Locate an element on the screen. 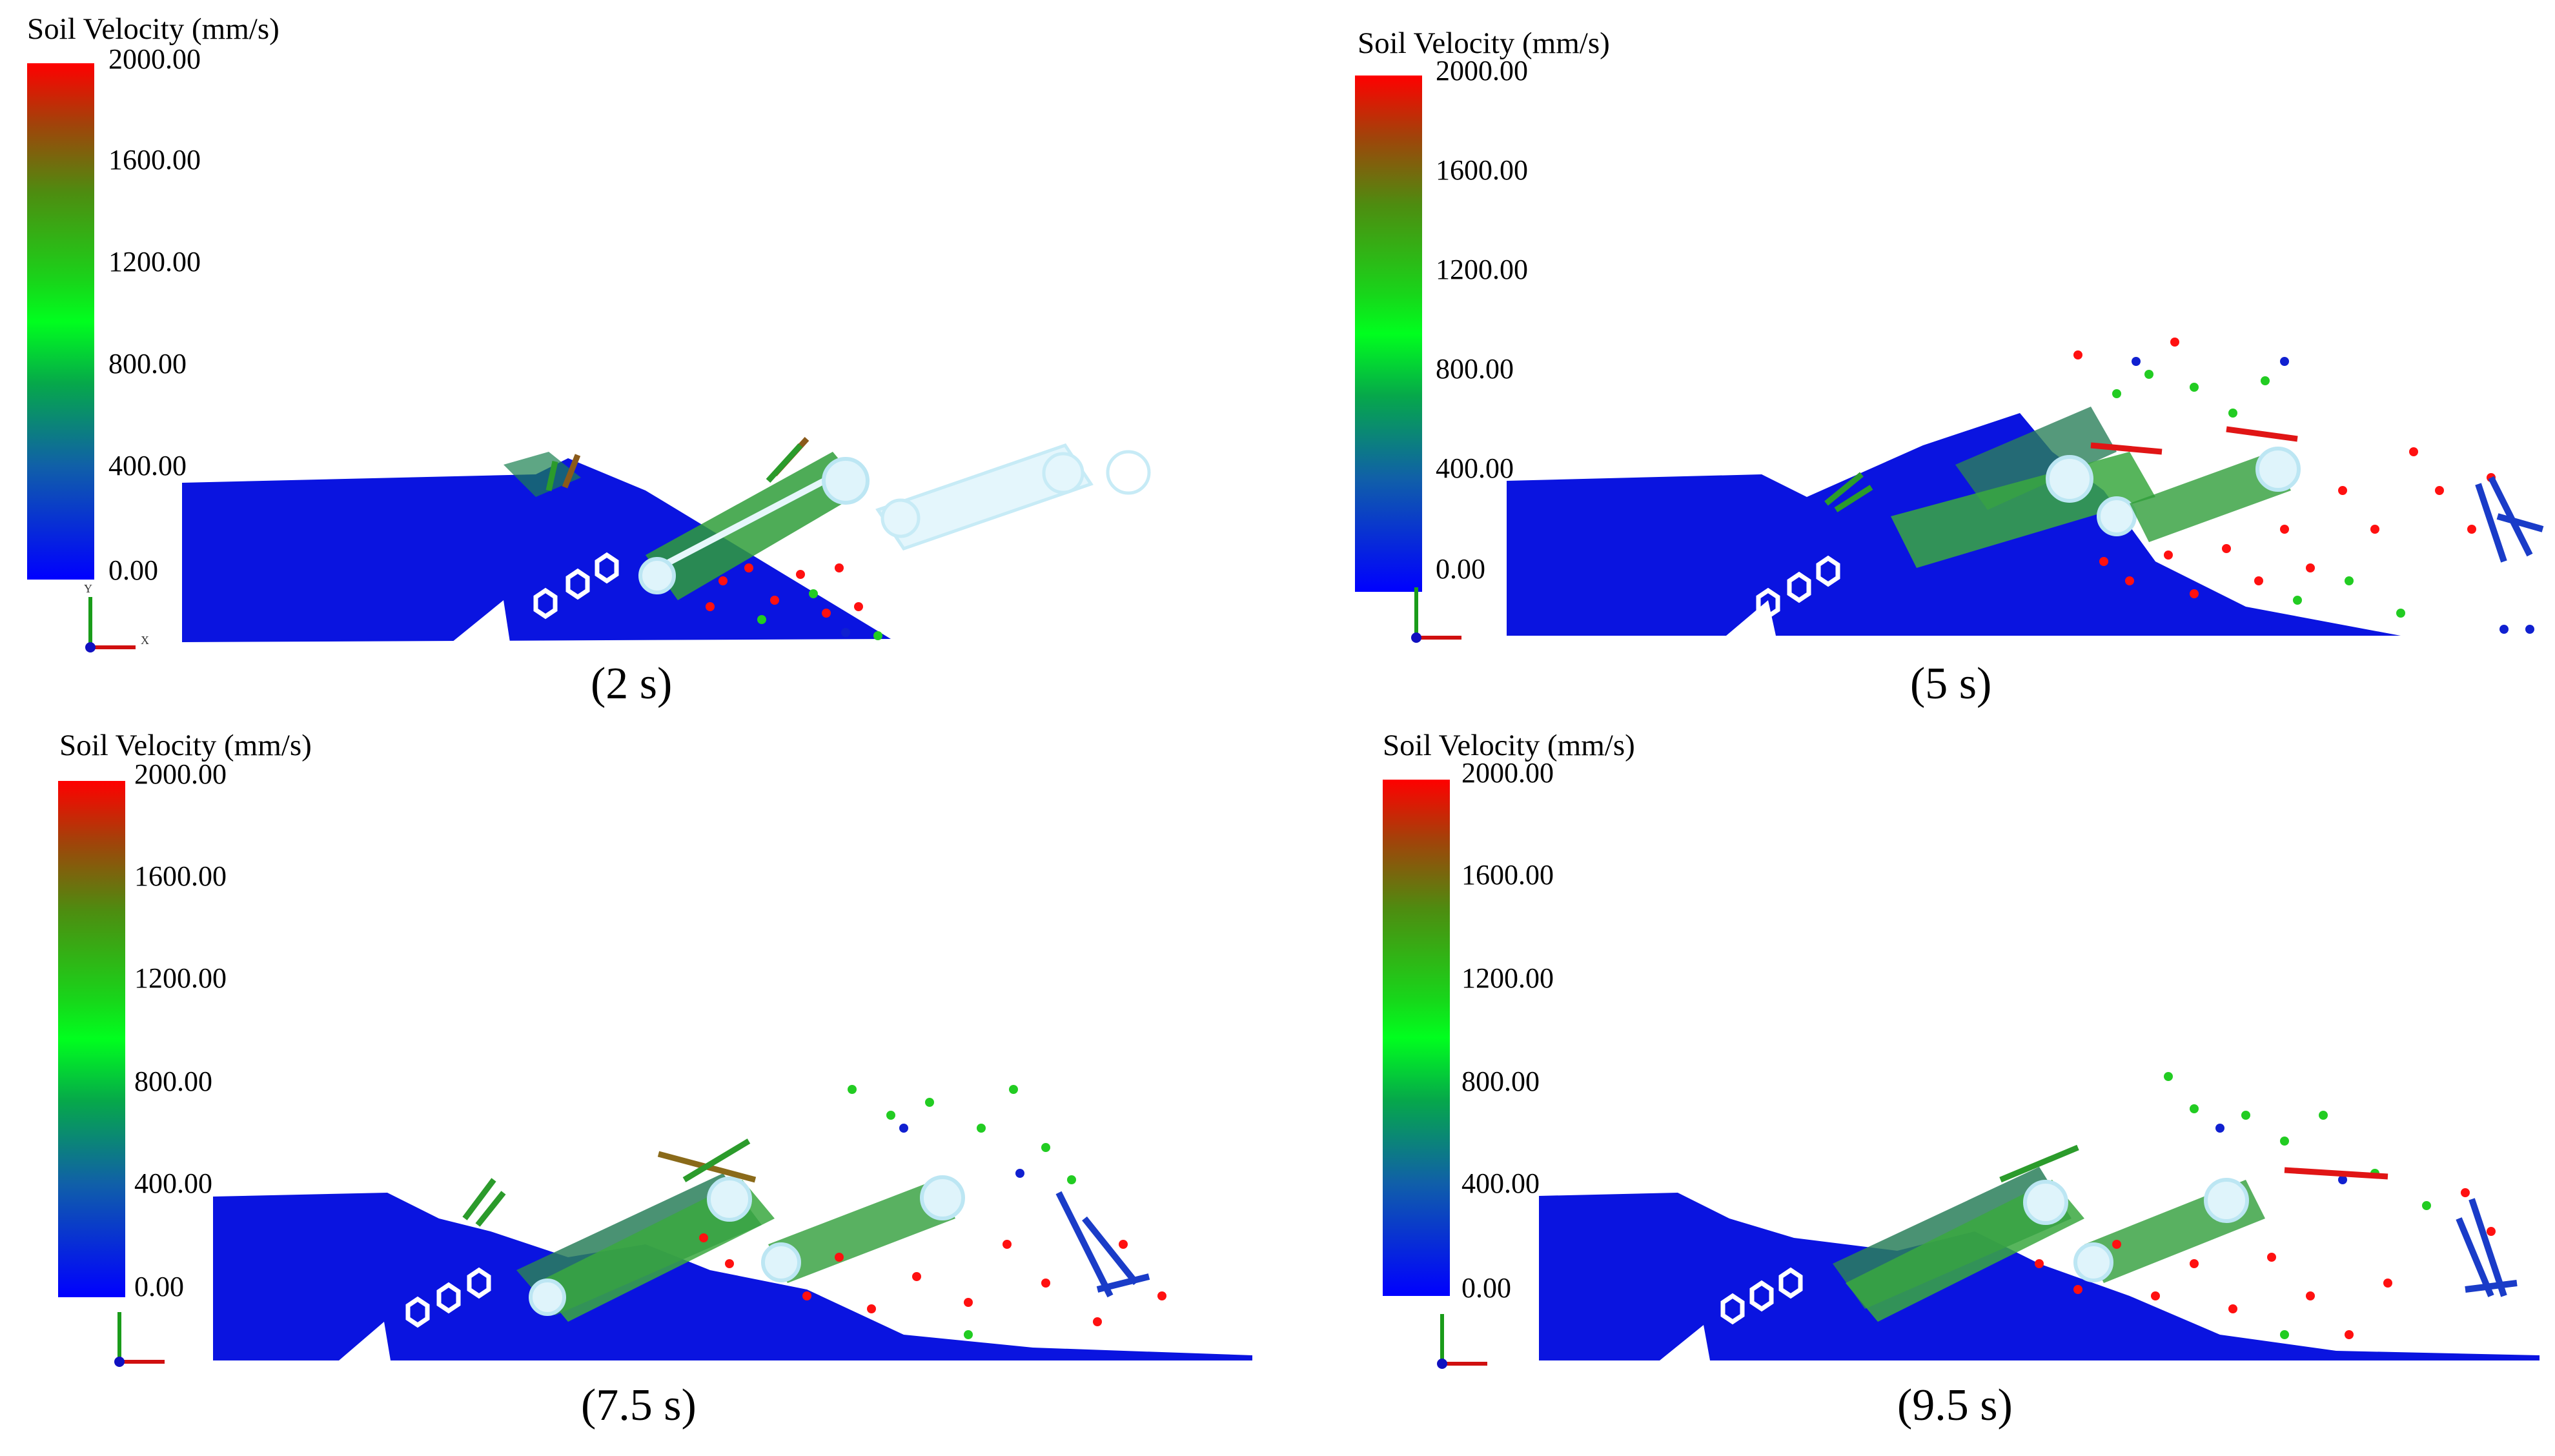 This screenshot has width=2555, height=1456. time-caption: (9.5 s) is located at coordinates (1955, 1405).